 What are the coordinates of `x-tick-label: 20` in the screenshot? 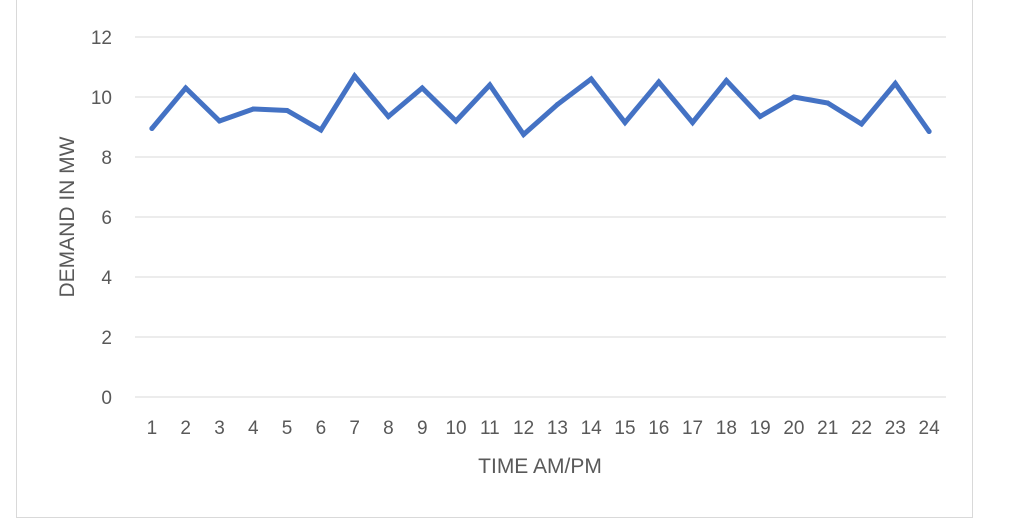 It's located at (793, 428).